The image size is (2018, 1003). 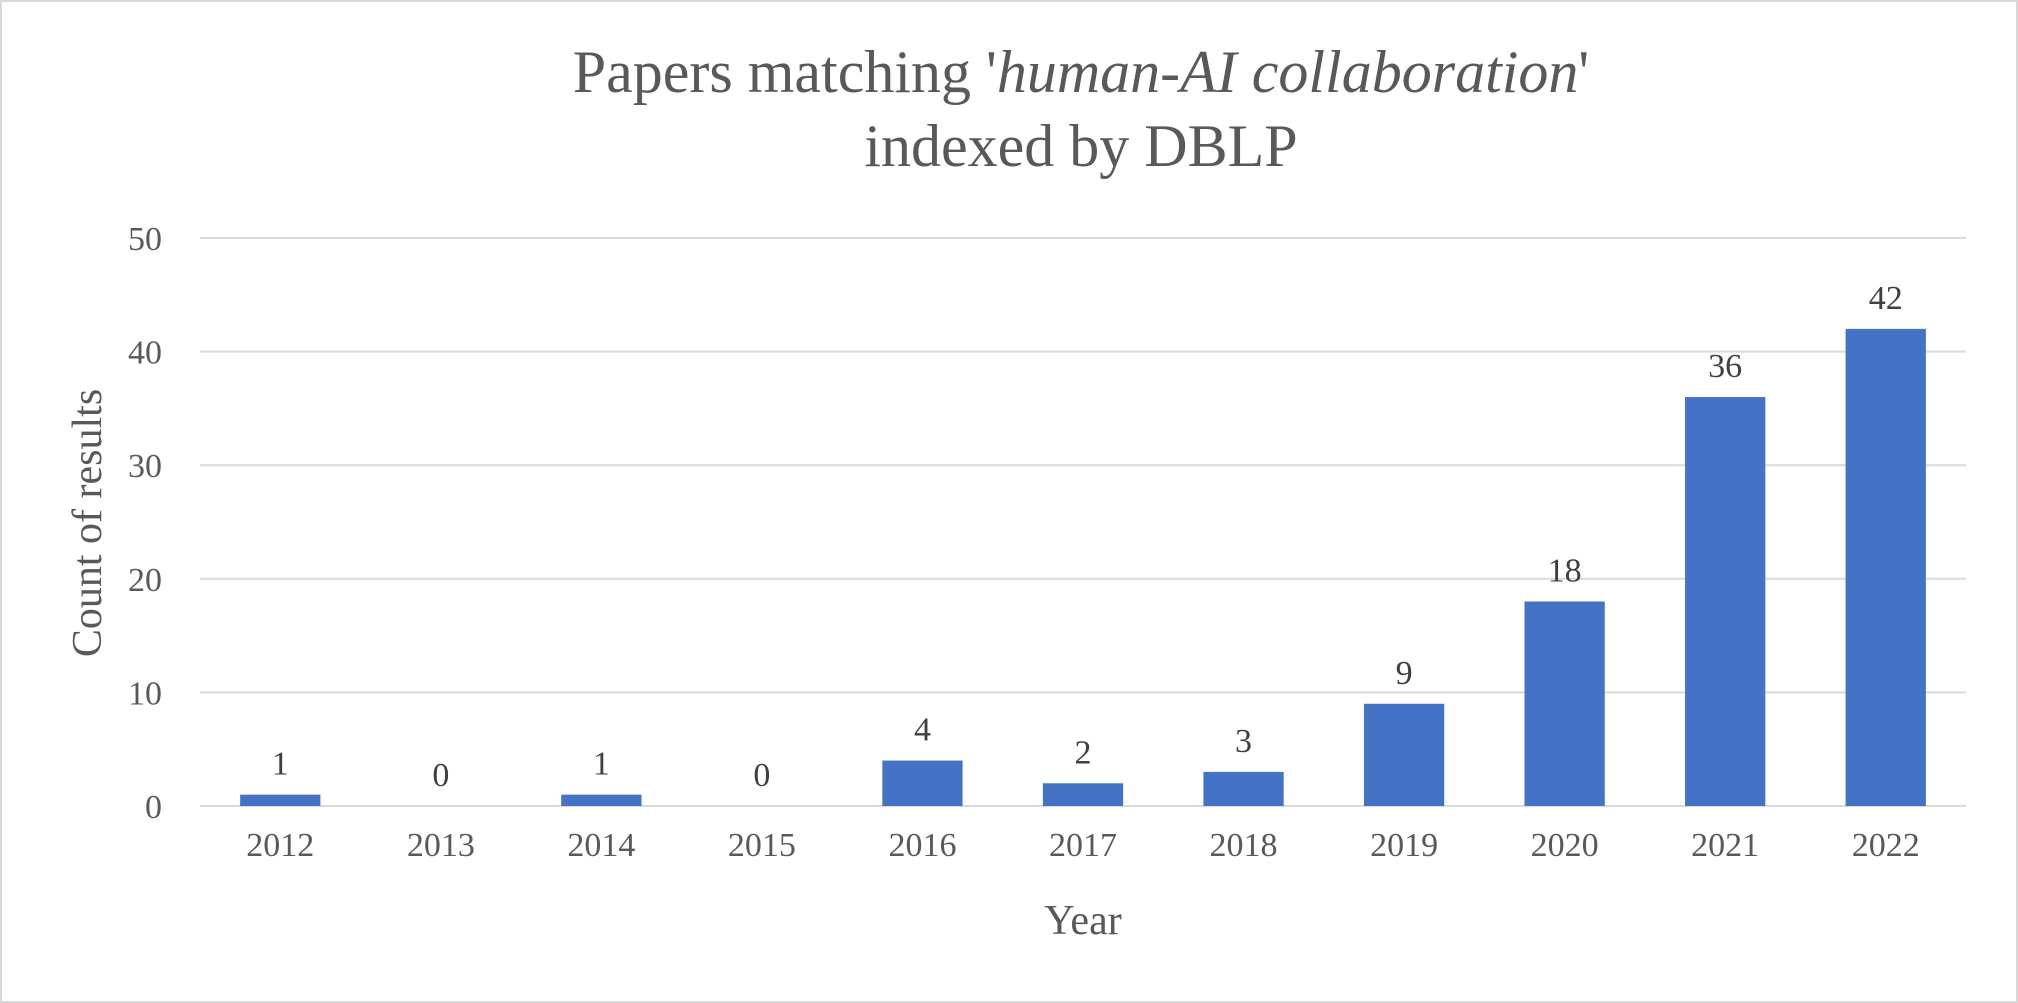 What do you see at coordinates (1725, 601) in the screenshot?
I see `bar-2021` at bounding box center [1725, 601].